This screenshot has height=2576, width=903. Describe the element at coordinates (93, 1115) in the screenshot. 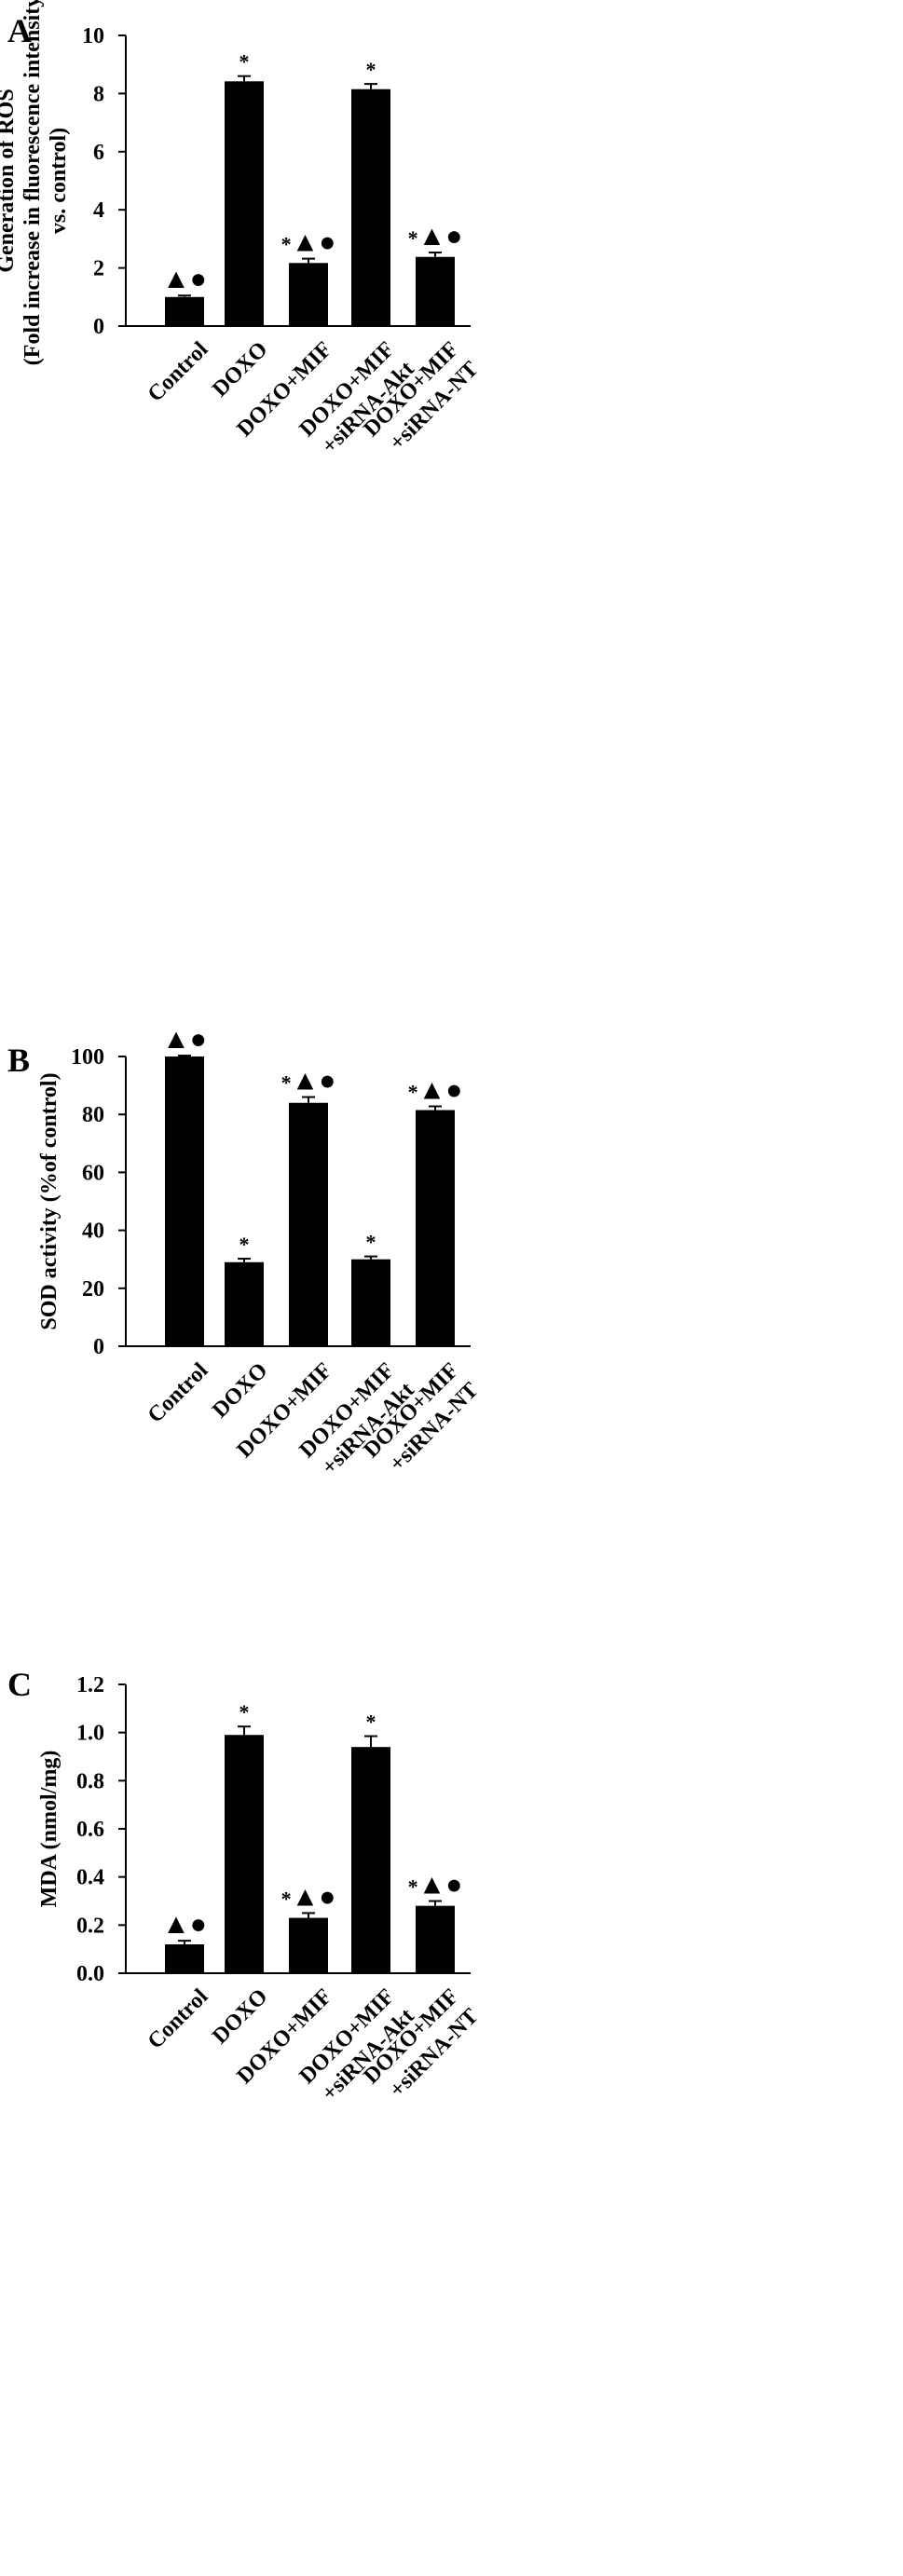

I see `y-tick-label: 80` at that location.